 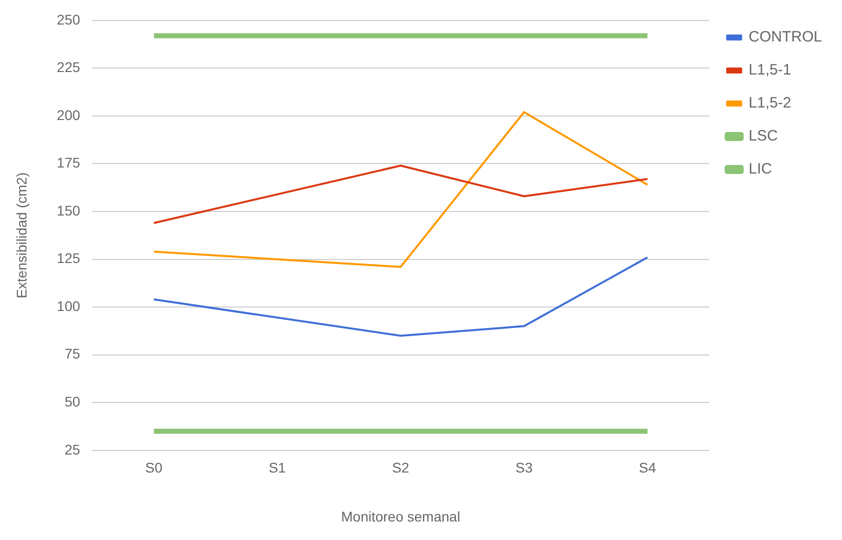 What do you see at coordinates (785, 37) in the screenshot?
I see `legend-label: CONTROL` at bounding box center [785, 37].